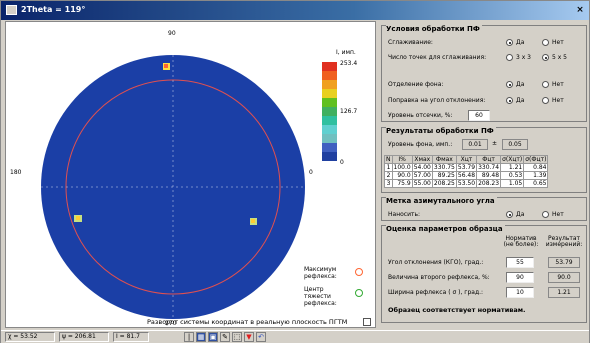  Describe the element at coordinates (545, 57) in the screenshot. I see `points-5x5-radio` at that location.